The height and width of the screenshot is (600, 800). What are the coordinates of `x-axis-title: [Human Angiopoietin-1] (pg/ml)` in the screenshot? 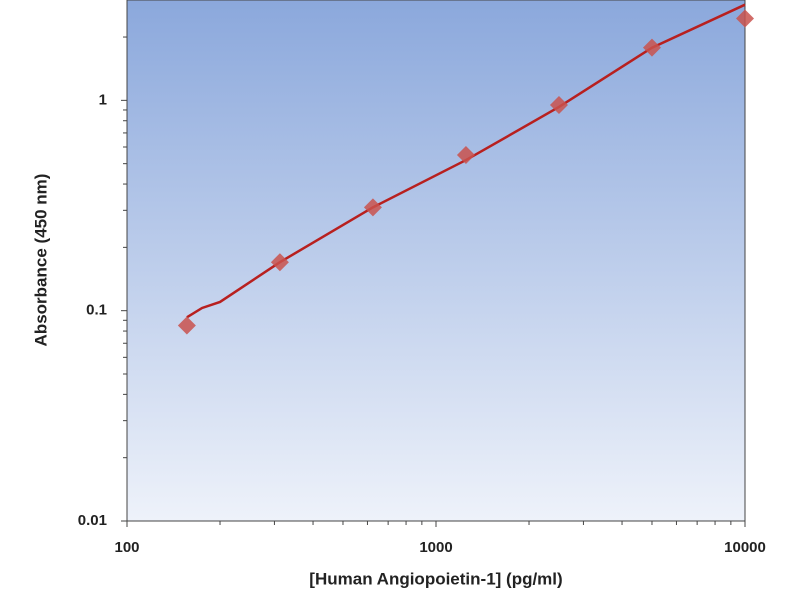 It's located at (435, 578).